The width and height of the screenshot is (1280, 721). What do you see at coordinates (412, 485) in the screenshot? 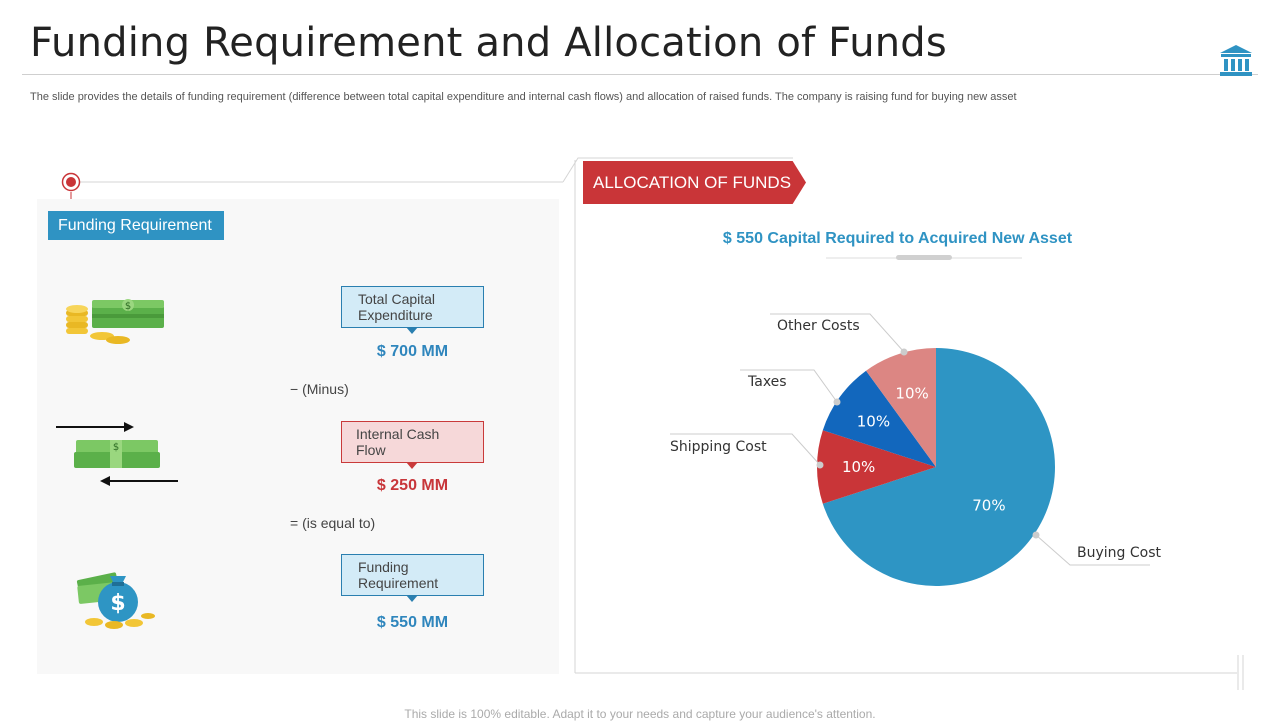
I see `cash-flow-amount: $ 250 MM` at bounding box center [412, 485].